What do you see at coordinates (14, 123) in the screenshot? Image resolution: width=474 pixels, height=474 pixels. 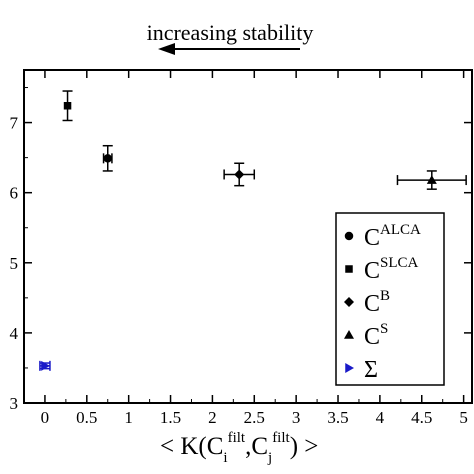 I see `y-tick-label-4: 7` at bounding box center [14, 123].